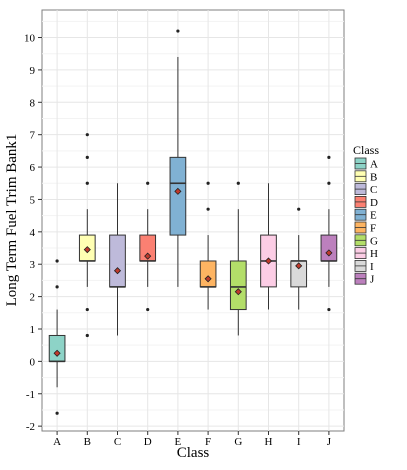 The height and width of the screenshot is (470, 407). What do you see at coordinates (365, 176) in the screenshot?
I see `legend-item-b: B` at bounding box center [365, 176].